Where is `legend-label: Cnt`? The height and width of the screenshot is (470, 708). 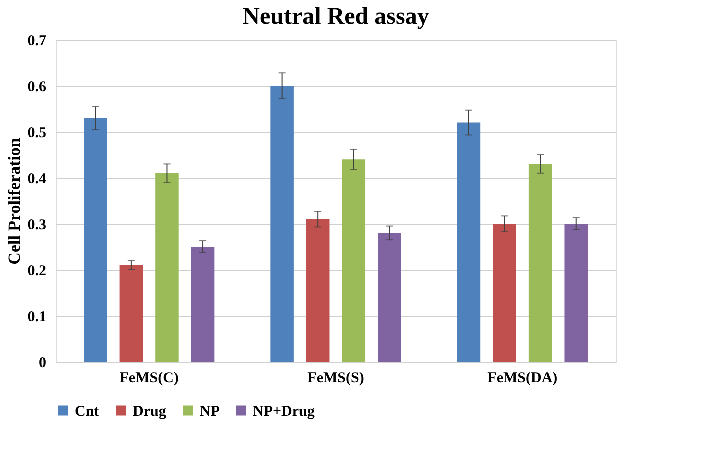
legend-label: Cnt is located at coordinates (87, 412).